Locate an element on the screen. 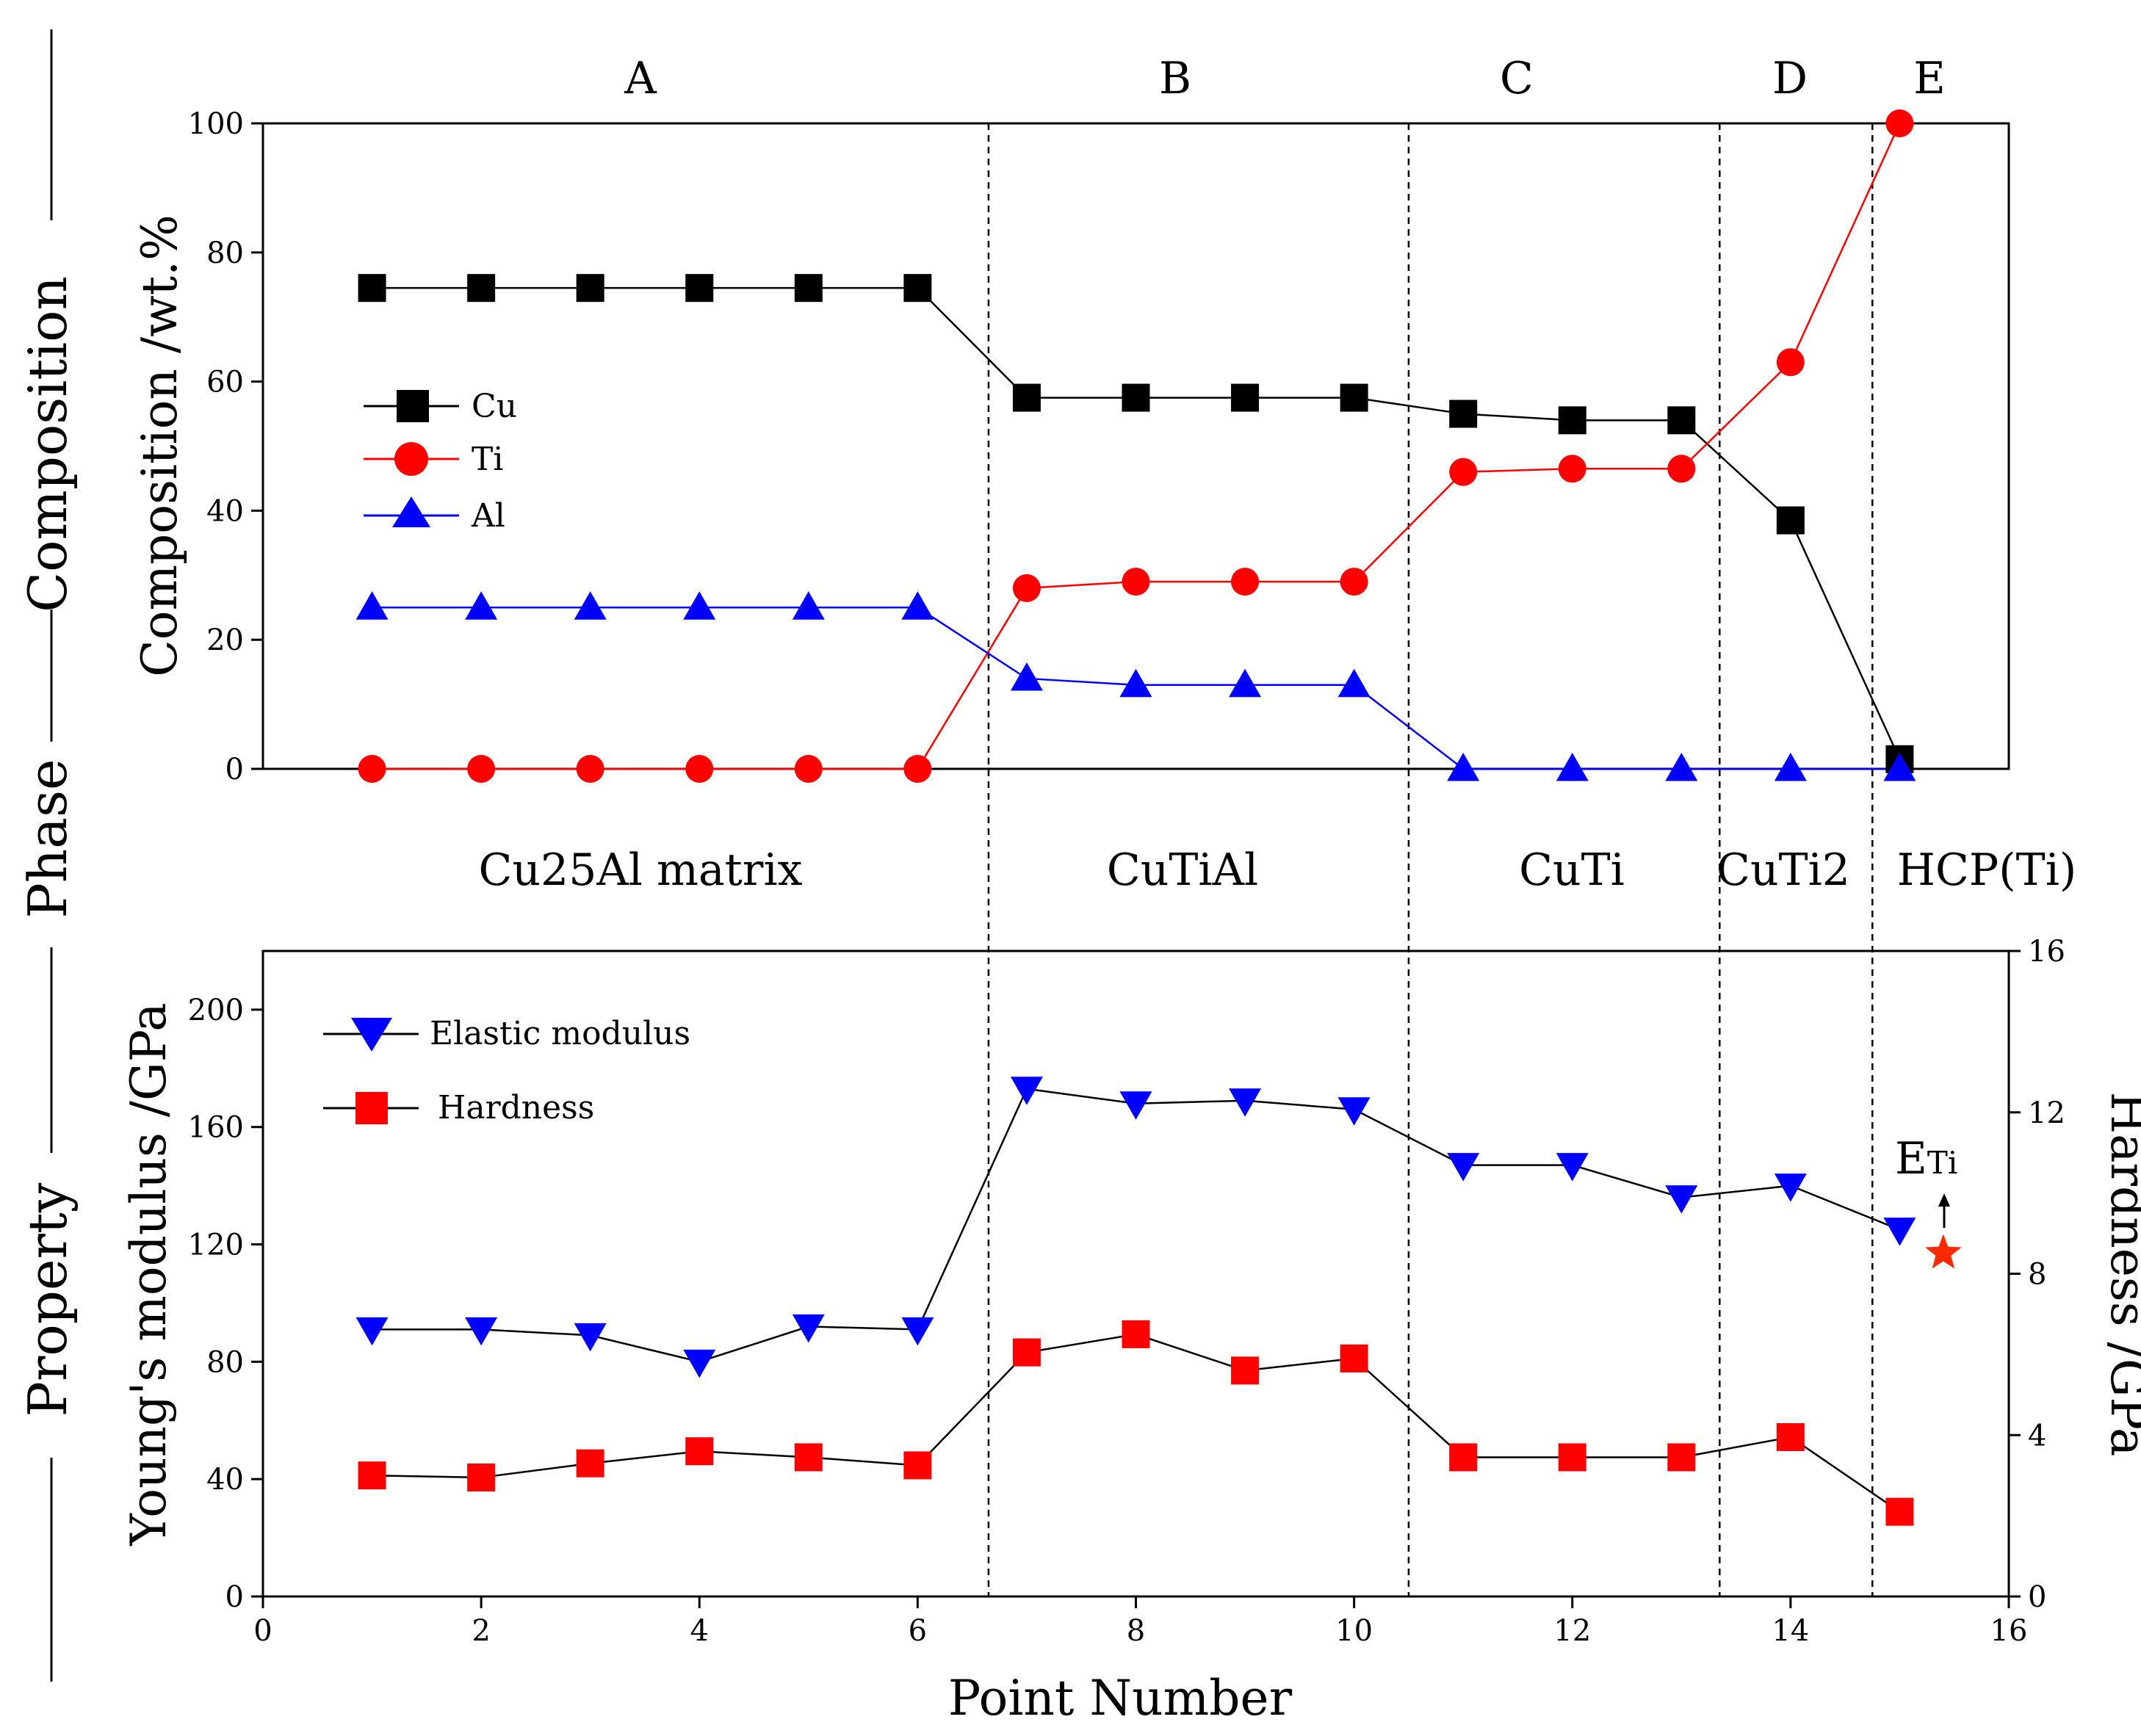  zone-letters: A B C D E is located at coordinates (1285, 78).